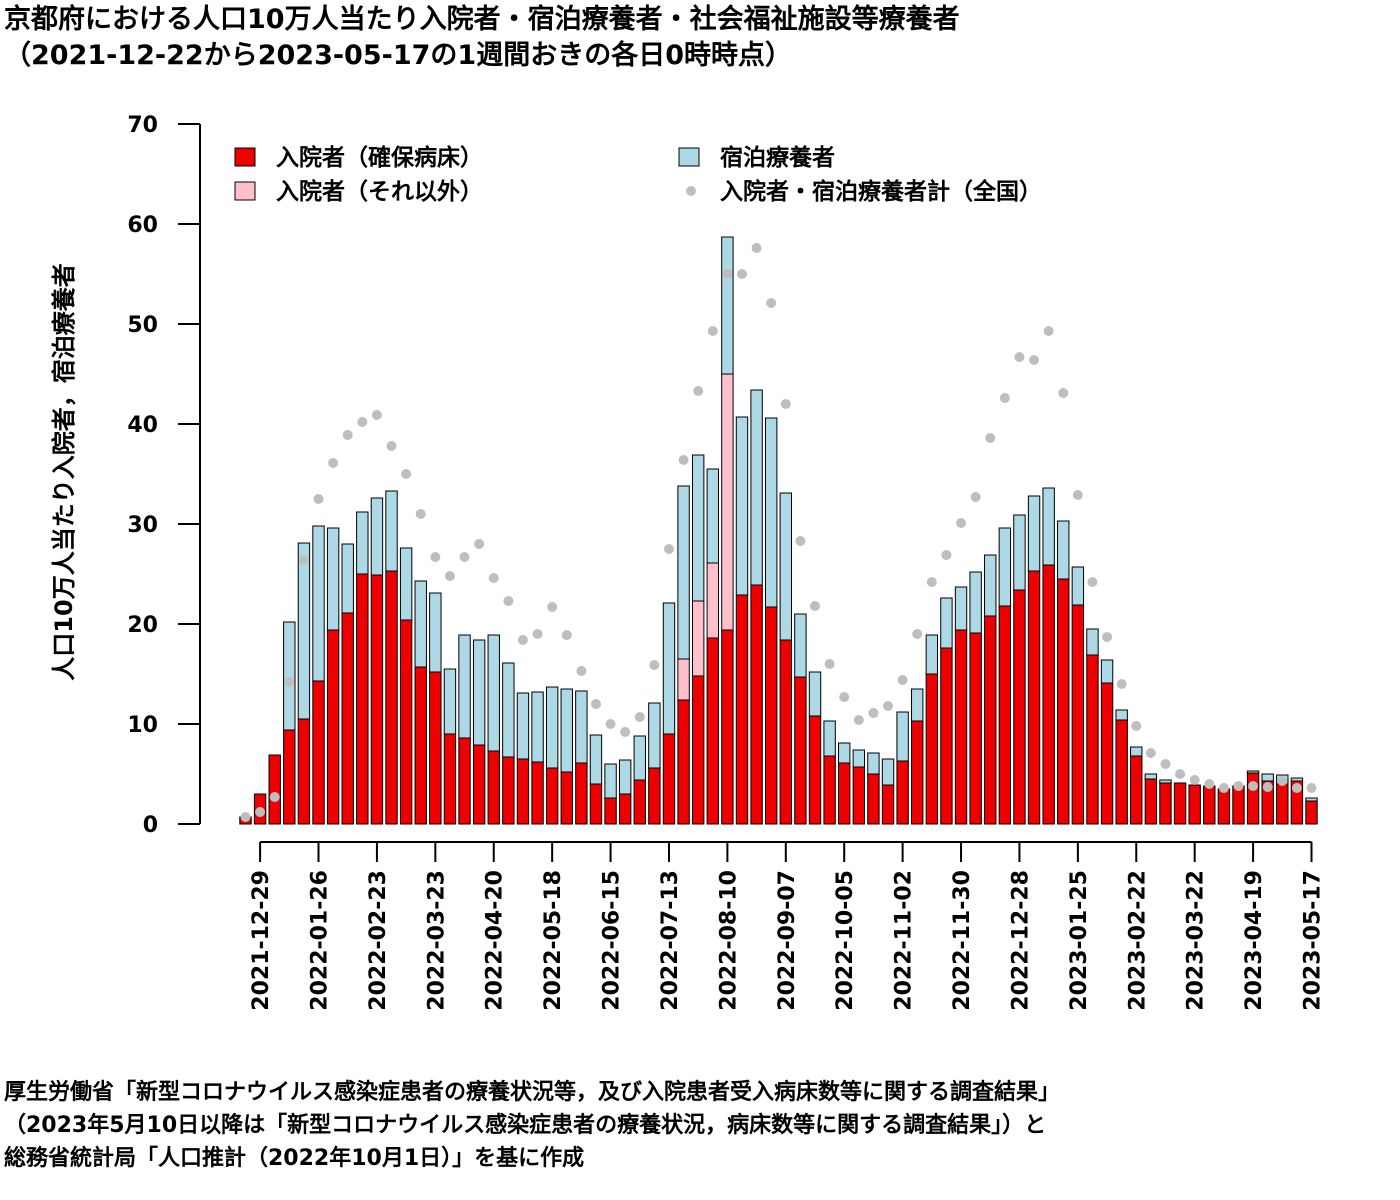 The height and width of the screenshot is (1200, 1400). What do you see at coordinates (1313, 940) in the screenshot?
I see `x-tick-label: 2023-05-17` at bounding box center [1313, 940].